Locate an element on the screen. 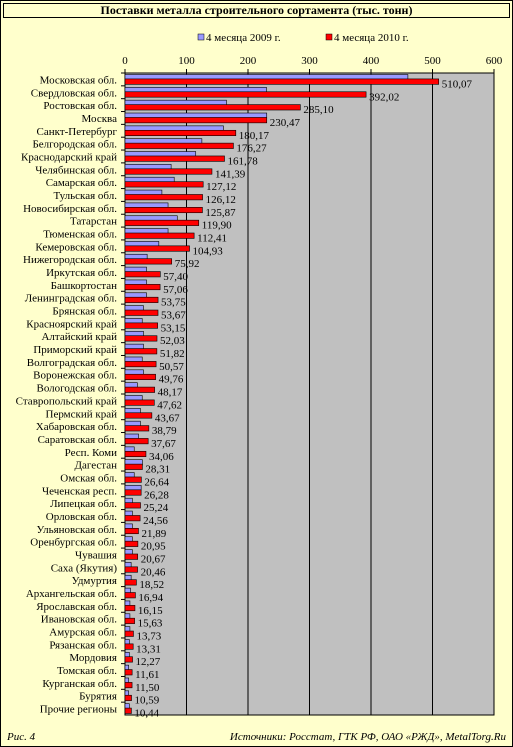  value-label: 50,57 is located at coordinates (171, 367).